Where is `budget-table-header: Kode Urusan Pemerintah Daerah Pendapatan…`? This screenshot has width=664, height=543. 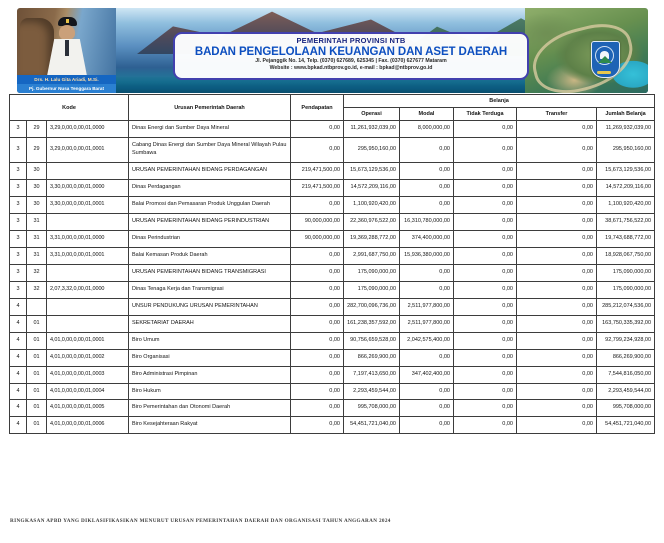 budget-table-header: Kode Urusan Pemerintah Daerah Pendapatan… is located at coordinates (332, 107).